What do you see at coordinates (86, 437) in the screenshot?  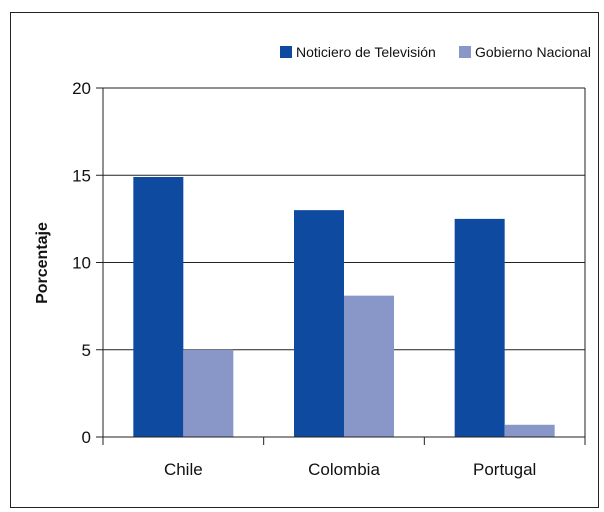 I see `y-tick-label-0: 0` at bounding box center [86, 437].